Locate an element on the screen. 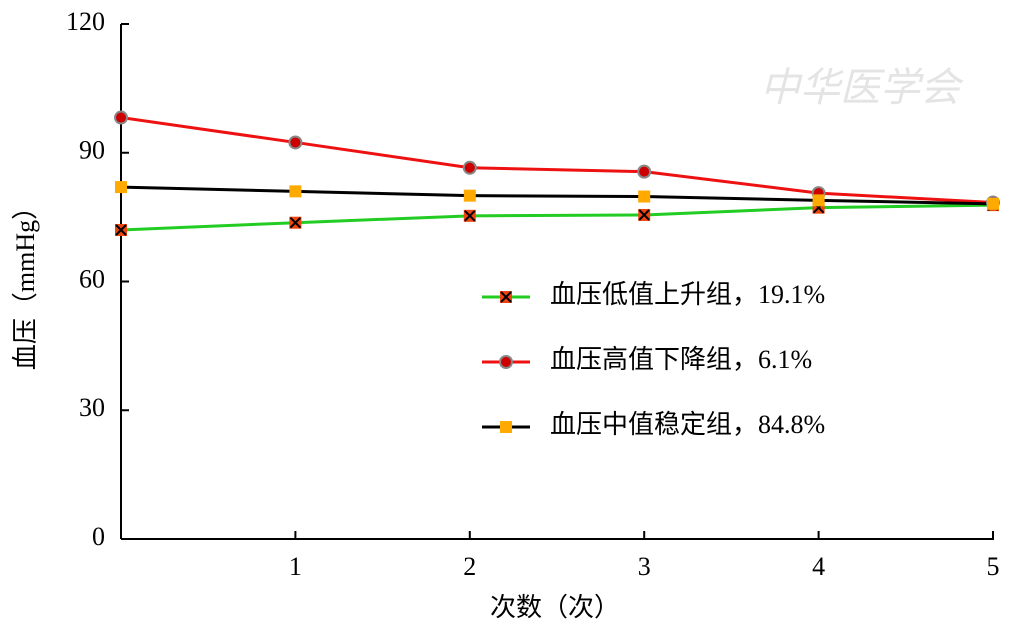 The height and width of the screenshot is (633, 1019). x-tick-label: 4 is located at coordinates (818, 566).